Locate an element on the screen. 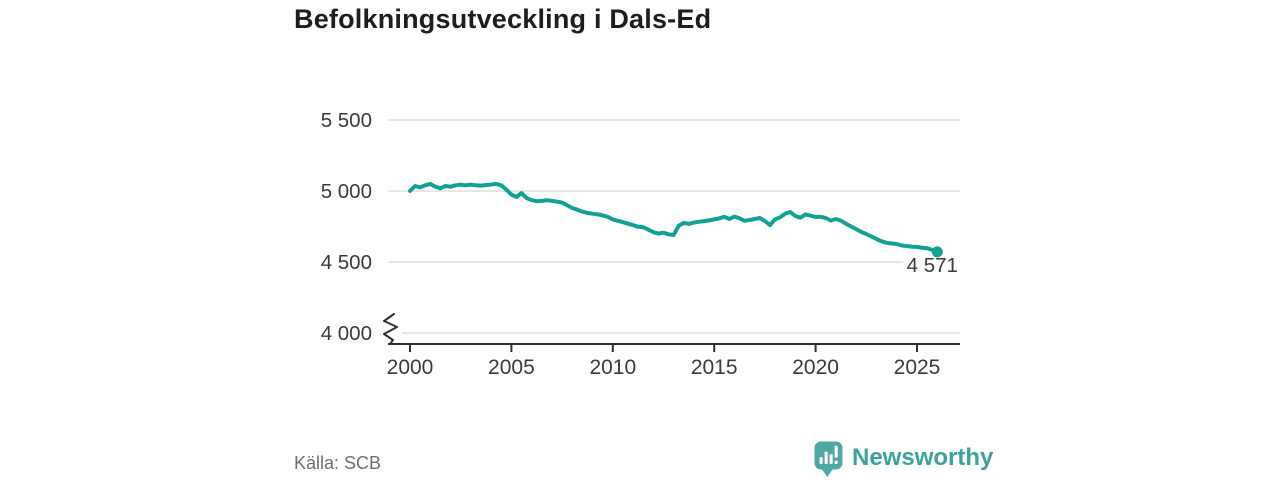  x-tick-label: 2005 is located at coordinates (511, 367).